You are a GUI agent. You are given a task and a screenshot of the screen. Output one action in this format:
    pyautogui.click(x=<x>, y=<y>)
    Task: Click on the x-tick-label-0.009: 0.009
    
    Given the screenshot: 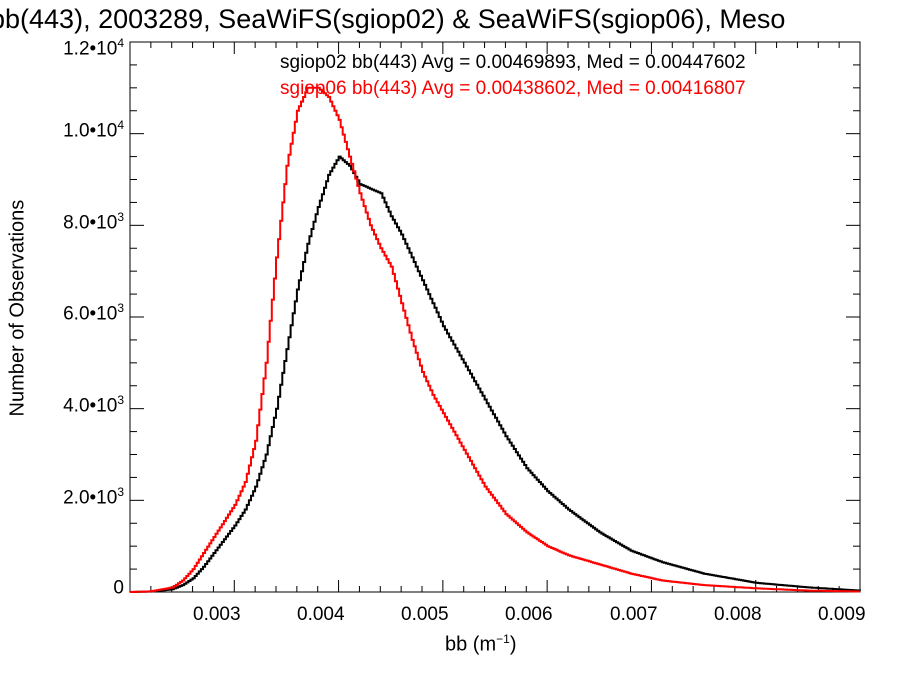 What is the action you would take?
    pyautogui.click(x=842, y=614)
    